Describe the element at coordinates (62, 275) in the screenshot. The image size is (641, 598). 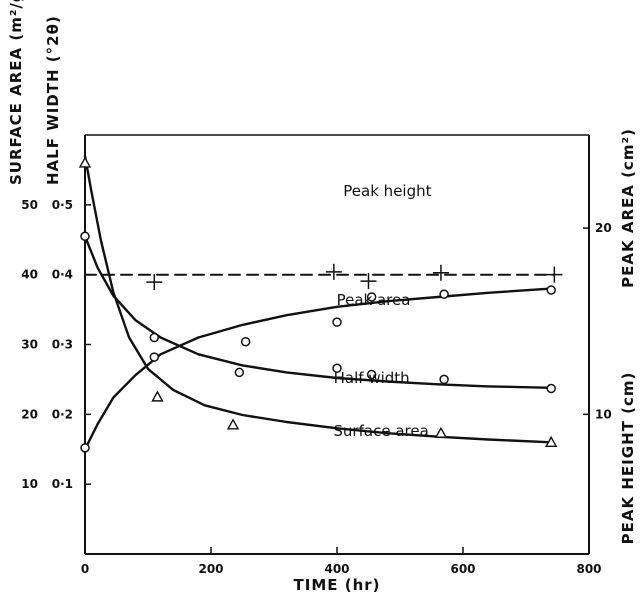
I see `left-tick-label-2: 0·4` at that location.